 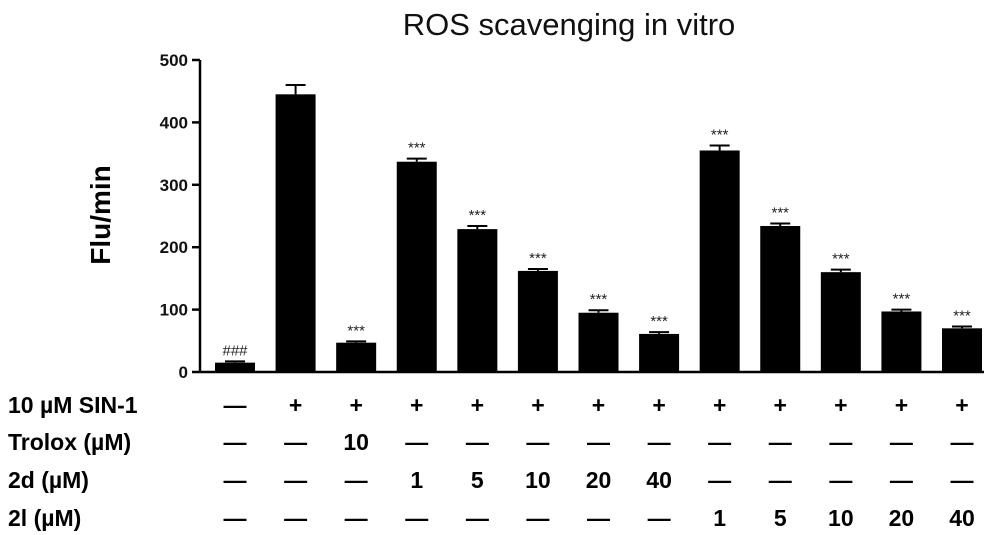 I want to click on y-tick-label: 500, so click(x=174, y=60).